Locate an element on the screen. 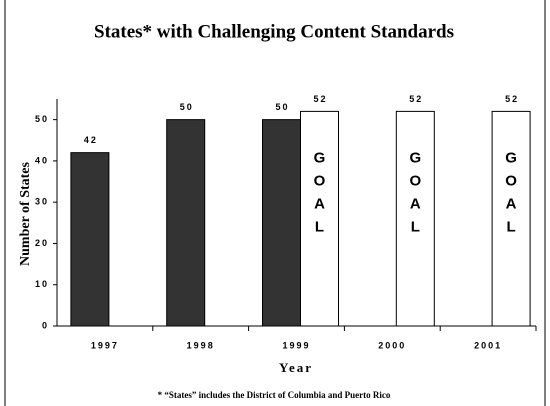 This screenshot has width=550, height=406. y-tick-label: 0 is located at coordinates (45, 325).